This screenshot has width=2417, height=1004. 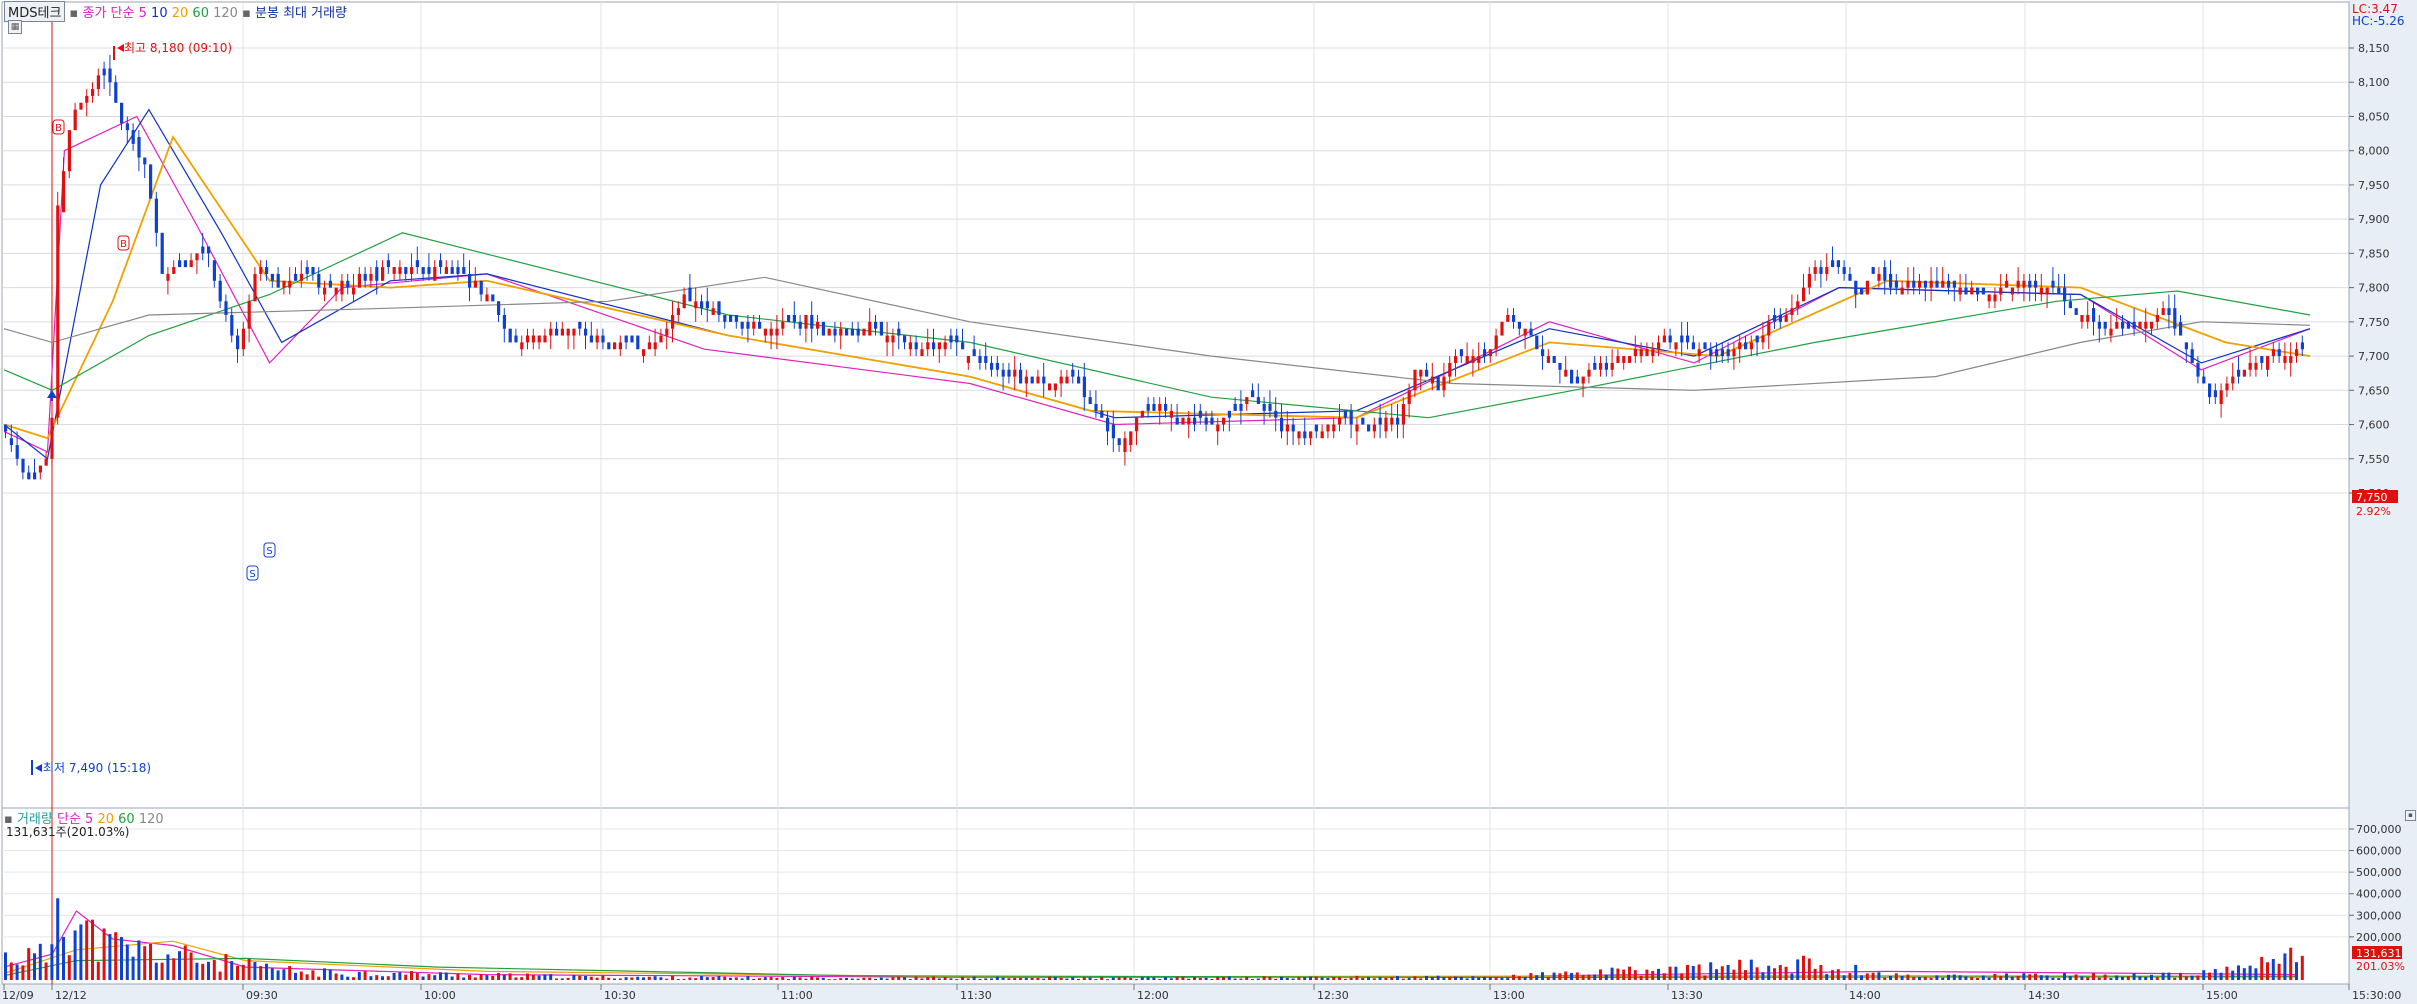 I want to click on ticker-tab: MDS테크, so click(x=35, y=11).